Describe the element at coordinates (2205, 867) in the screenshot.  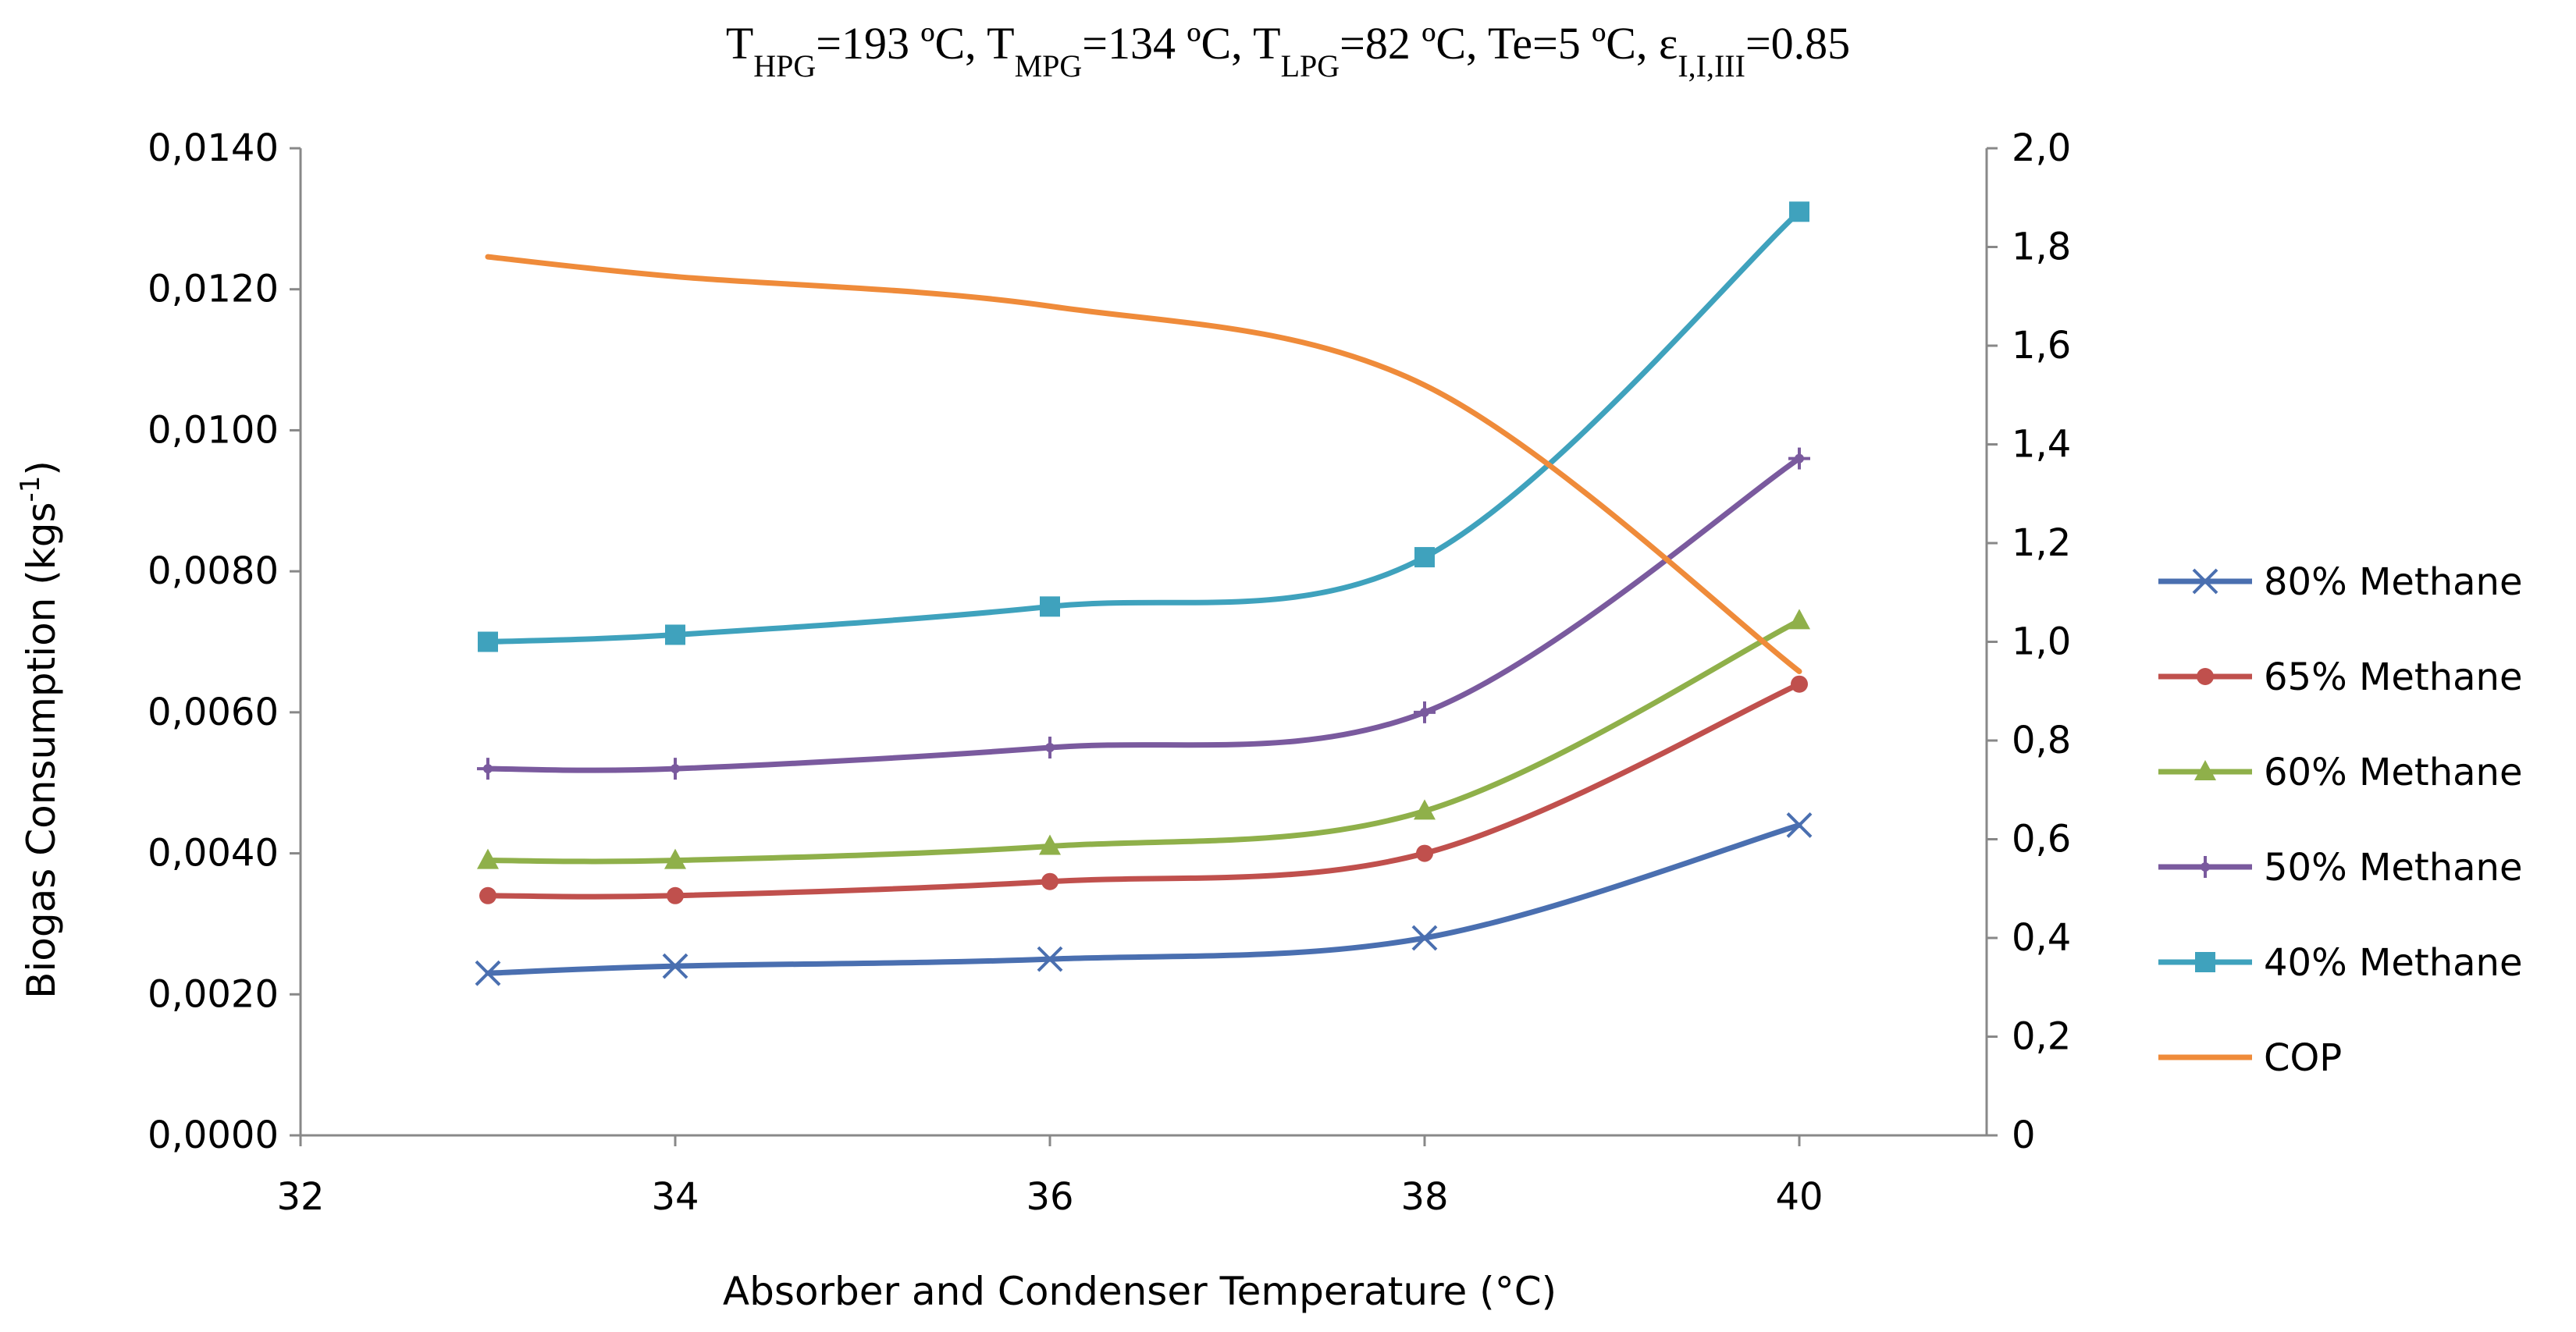
I see `legend-50pct-methane-point` at that location.